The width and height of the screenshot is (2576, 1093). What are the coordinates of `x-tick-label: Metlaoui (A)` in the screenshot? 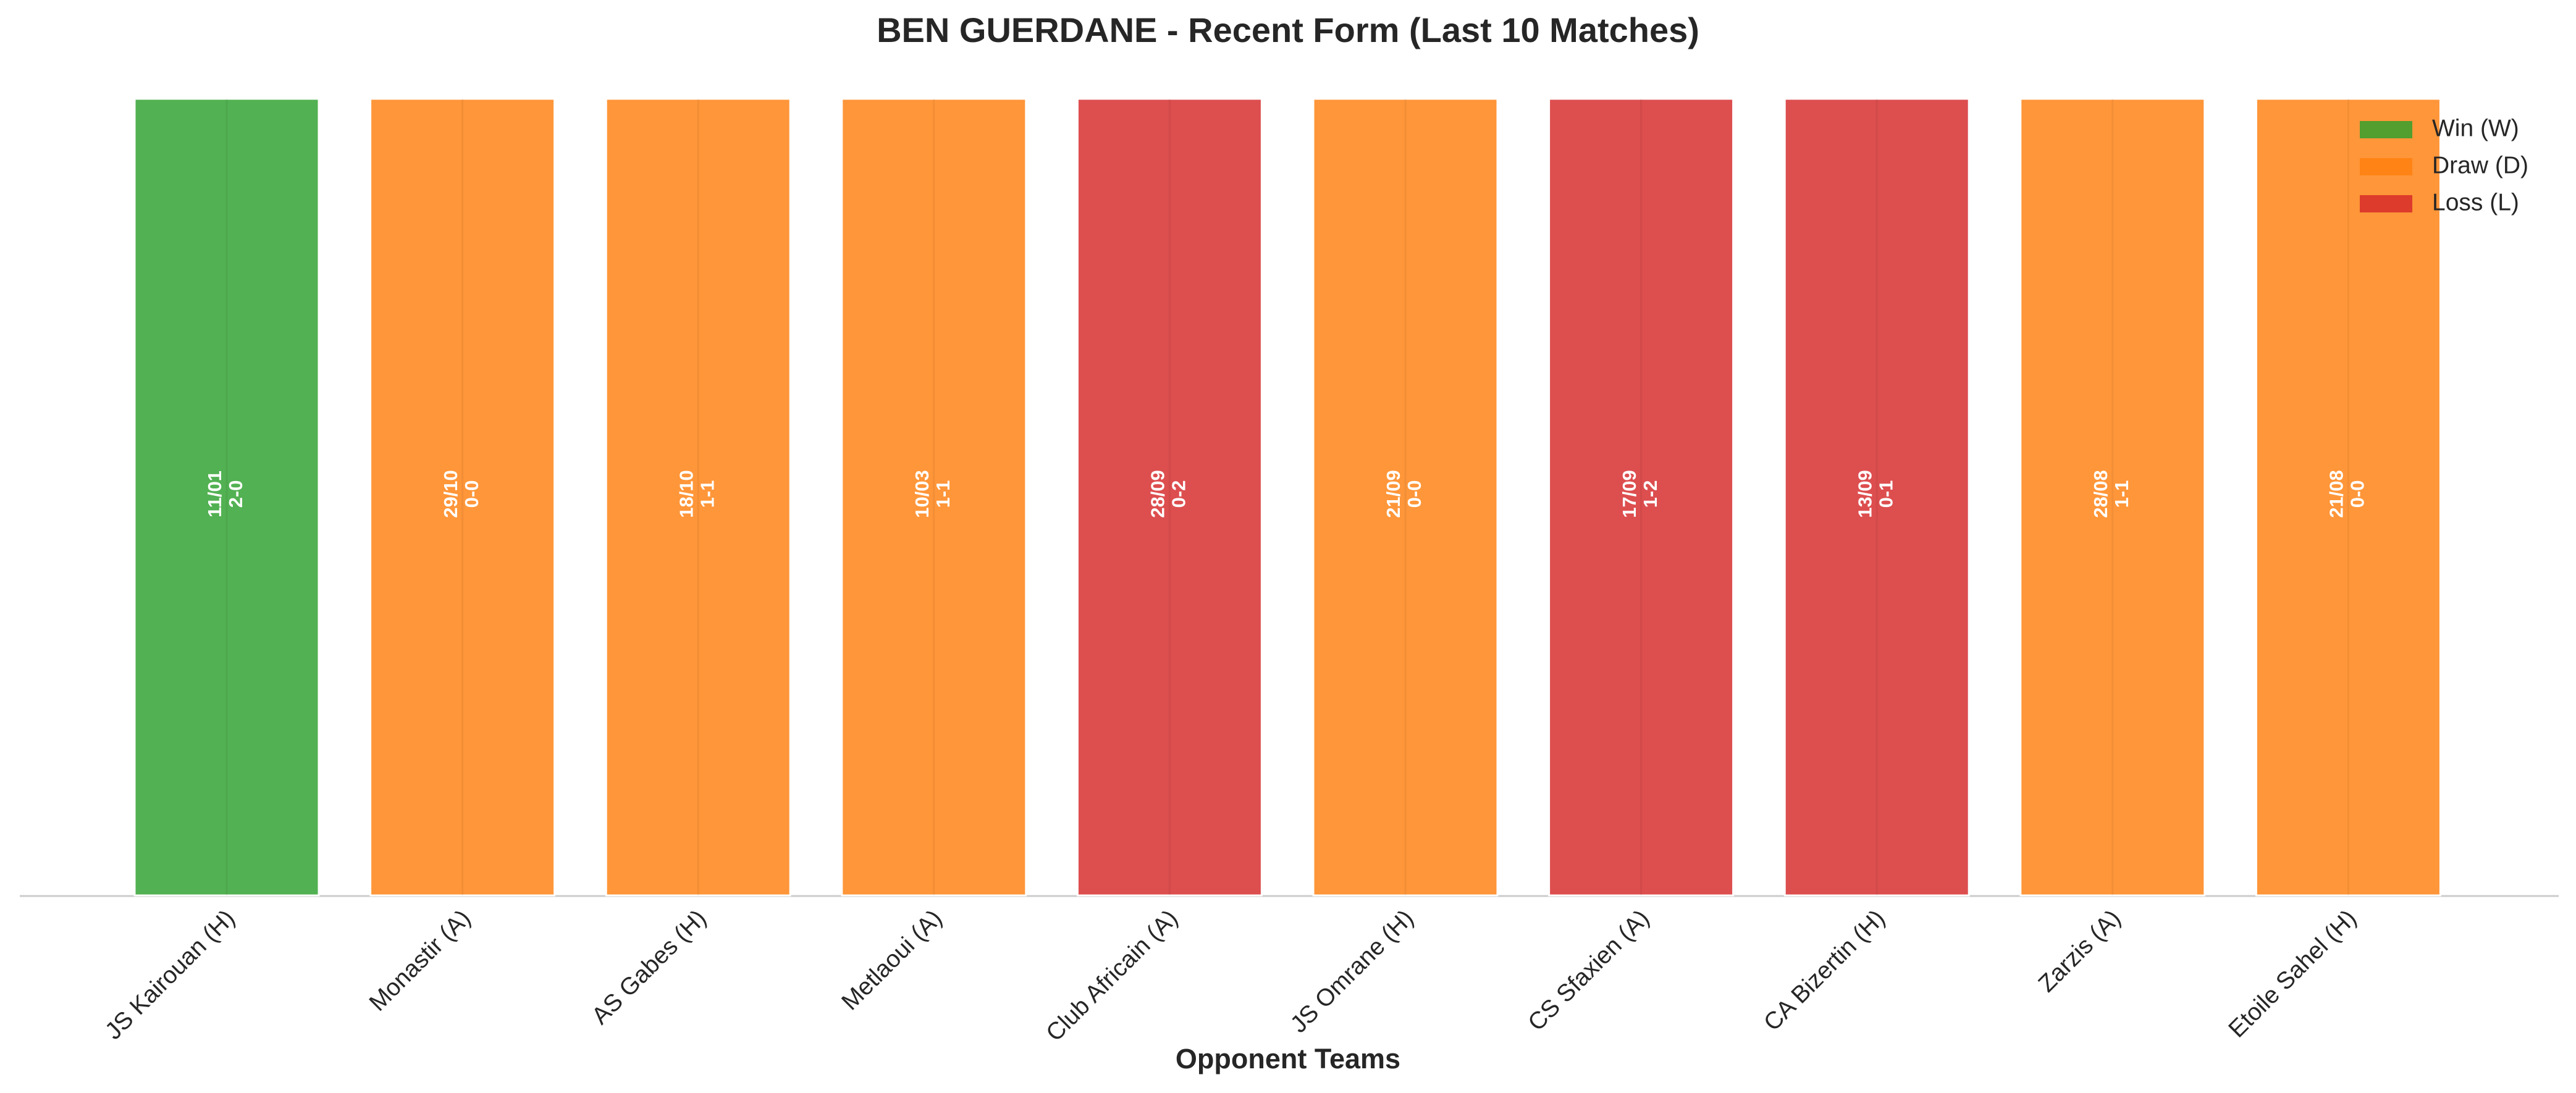 It's located at (891, 960).